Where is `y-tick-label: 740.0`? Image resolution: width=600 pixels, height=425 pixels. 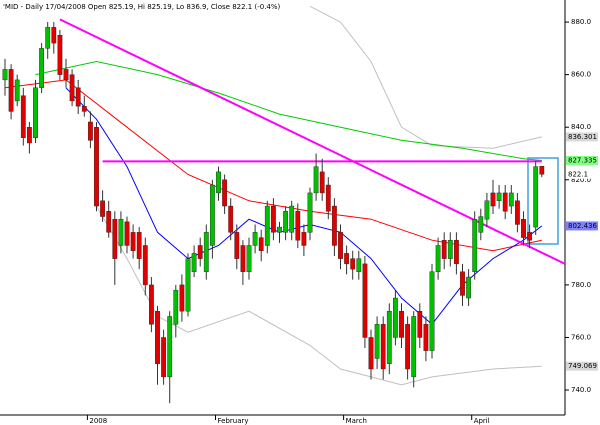 y-tick-label: 740.0 is located at coordinates (581, 390).